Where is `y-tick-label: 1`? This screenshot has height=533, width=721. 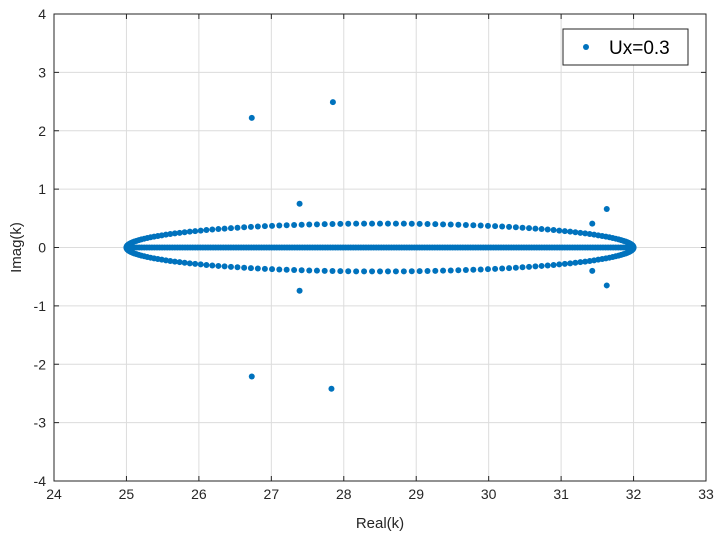
y-tick-label: 1 is located at coordinates (42, 189).